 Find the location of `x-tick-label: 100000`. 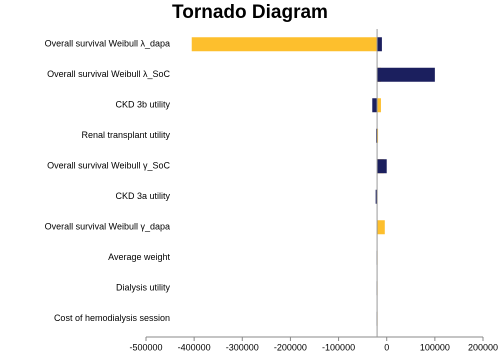

x-tick-label: 100000 is located at coordinates (435, 347).